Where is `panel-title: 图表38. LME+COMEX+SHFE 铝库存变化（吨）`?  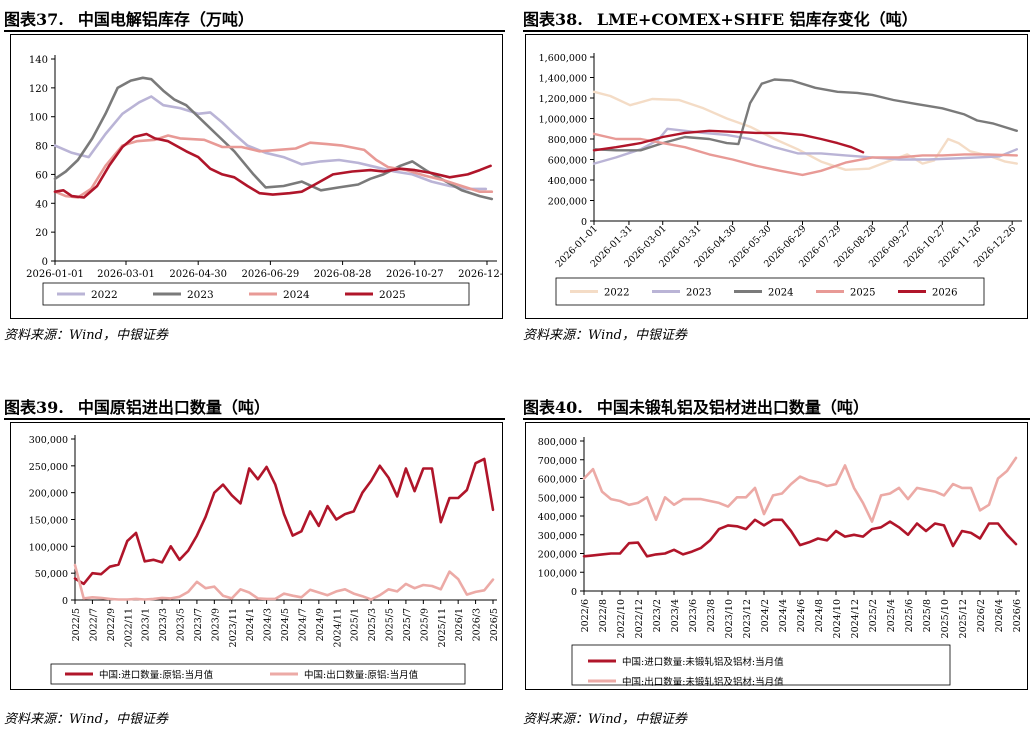 panel-title: 图表38. LME+COMEX+SHFE 铝库存变化（吨） is located at coordinates (720, 18).